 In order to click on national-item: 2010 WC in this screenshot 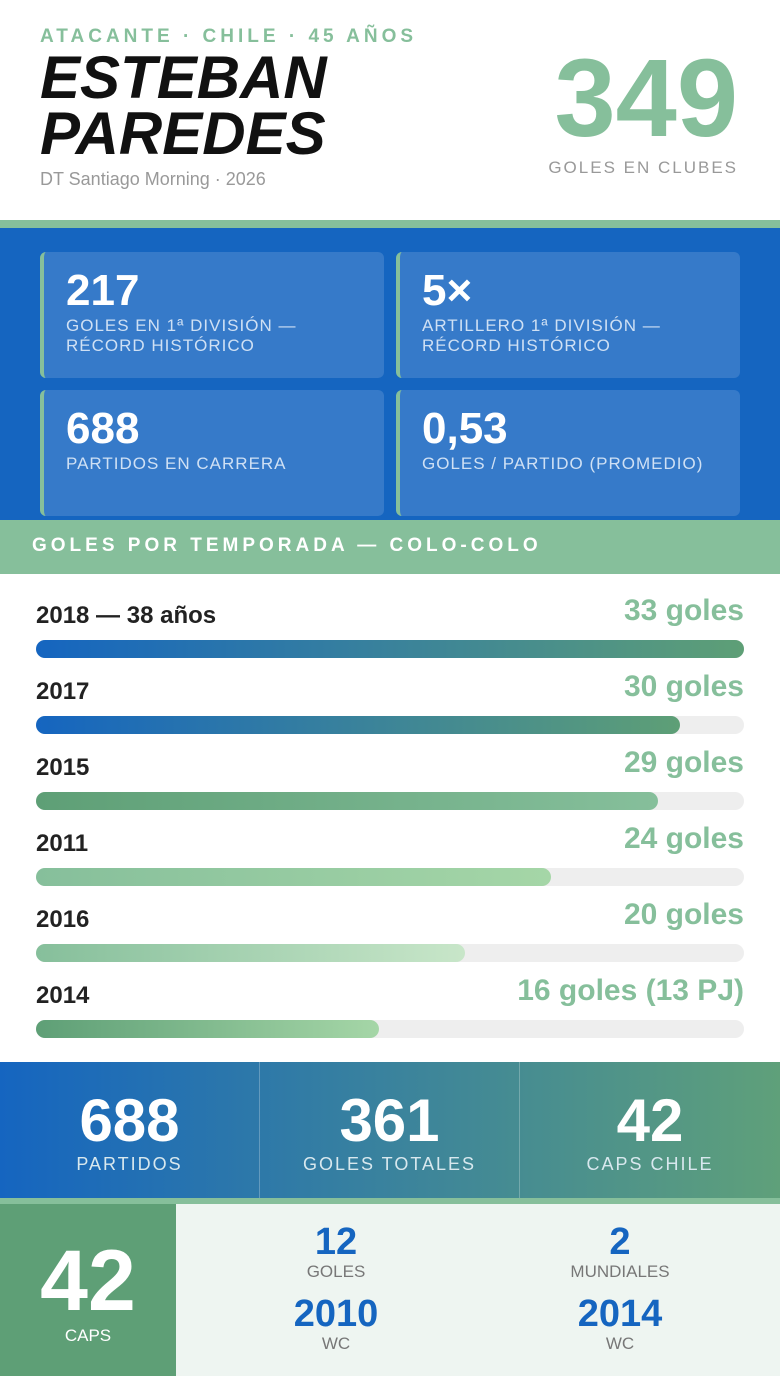, I will do `click(336, 1324)`.